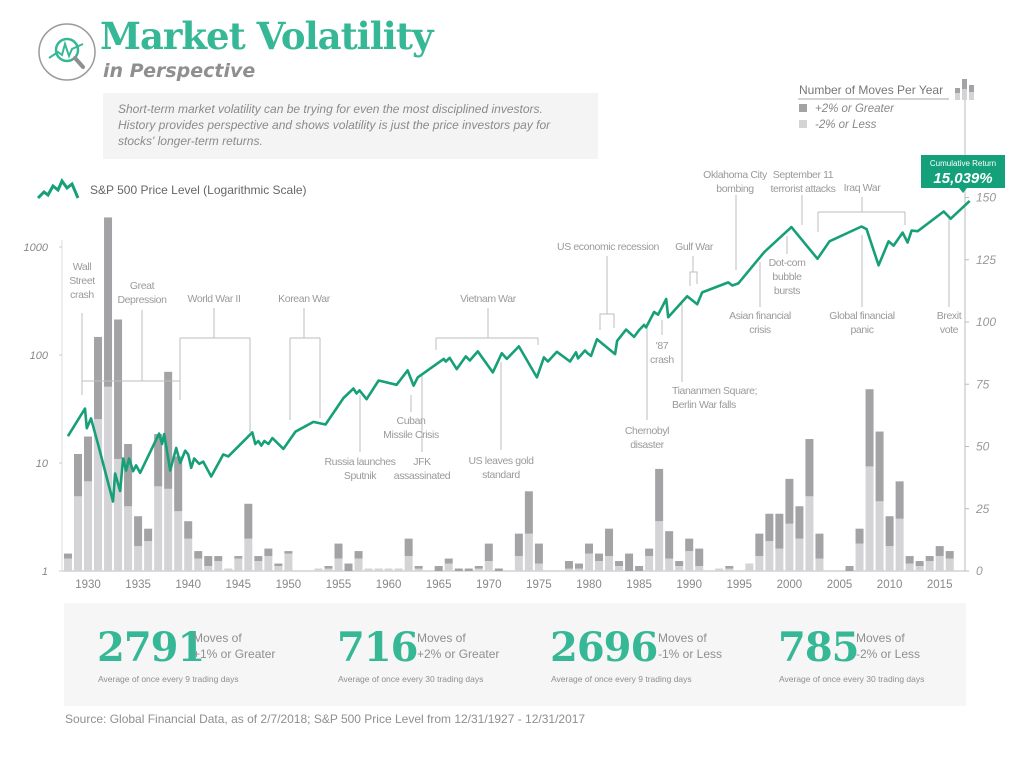  I want to click on stat-number: 785, so click(818, 647).